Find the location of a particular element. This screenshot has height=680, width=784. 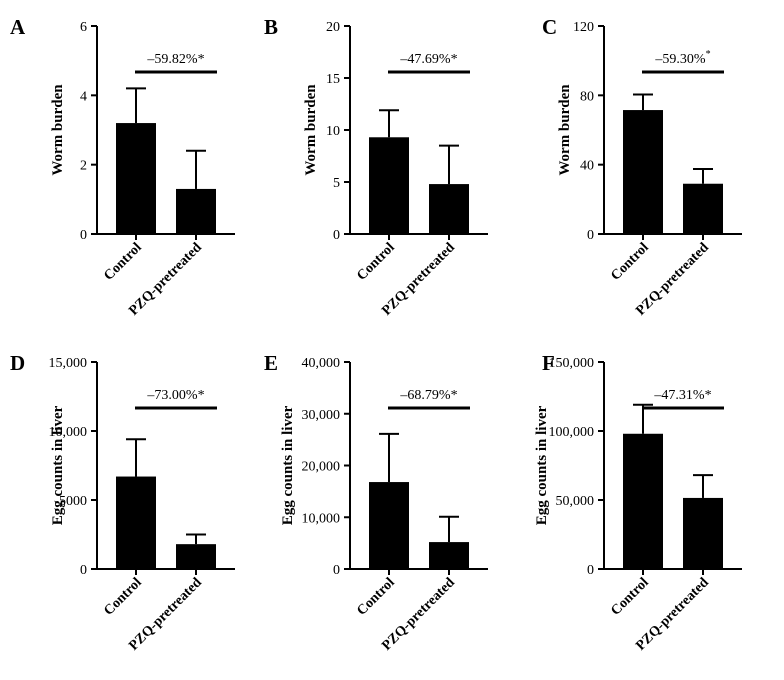

panel-letter: E is located at coordinates (271, 363).